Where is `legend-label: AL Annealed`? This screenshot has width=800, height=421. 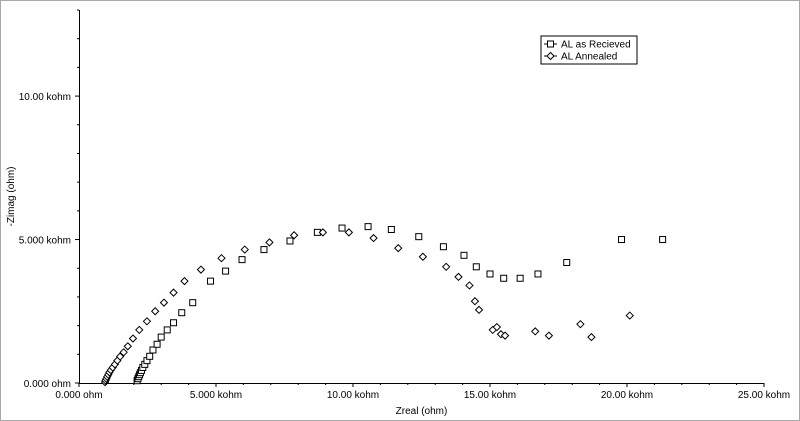 legend-label: AL Annealed is located at coordinates (589, 57).